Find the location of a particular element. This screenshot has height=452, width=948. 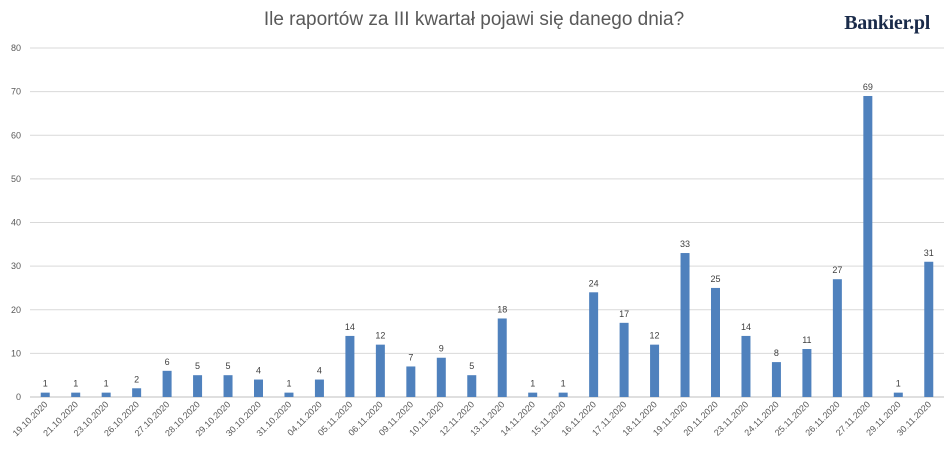

y-tick-label: 10 is located at coordinates (16, 353).